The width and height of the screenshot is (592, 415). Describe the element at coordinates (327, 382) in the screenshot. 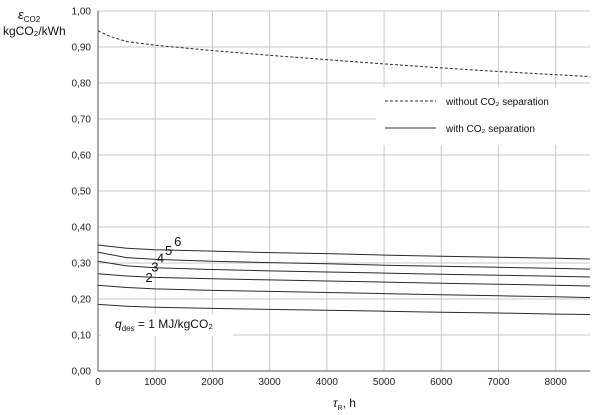

I see `x-tick-label: 4000` at that location.